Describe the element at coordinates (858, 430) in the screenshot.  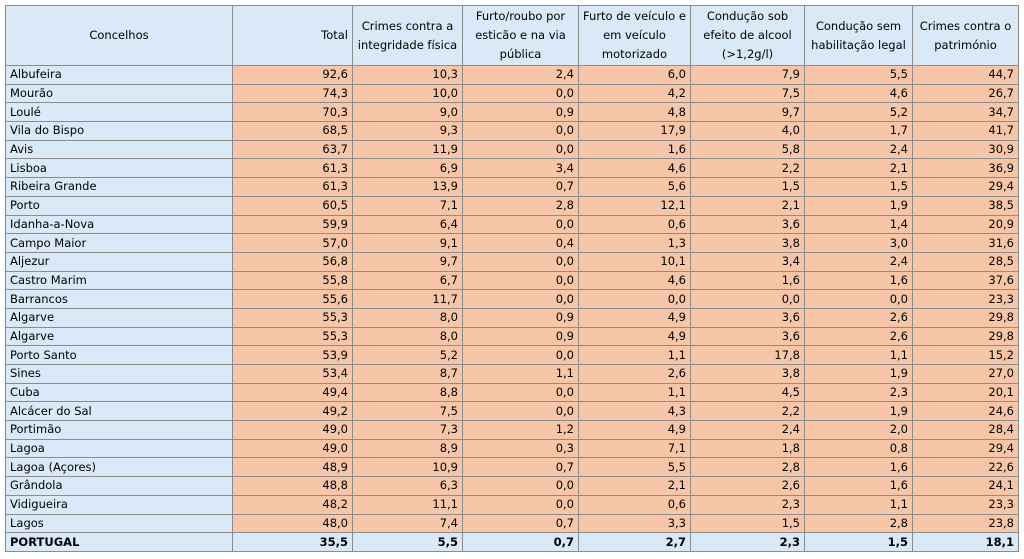
I see `cell: 2,0` at that location.